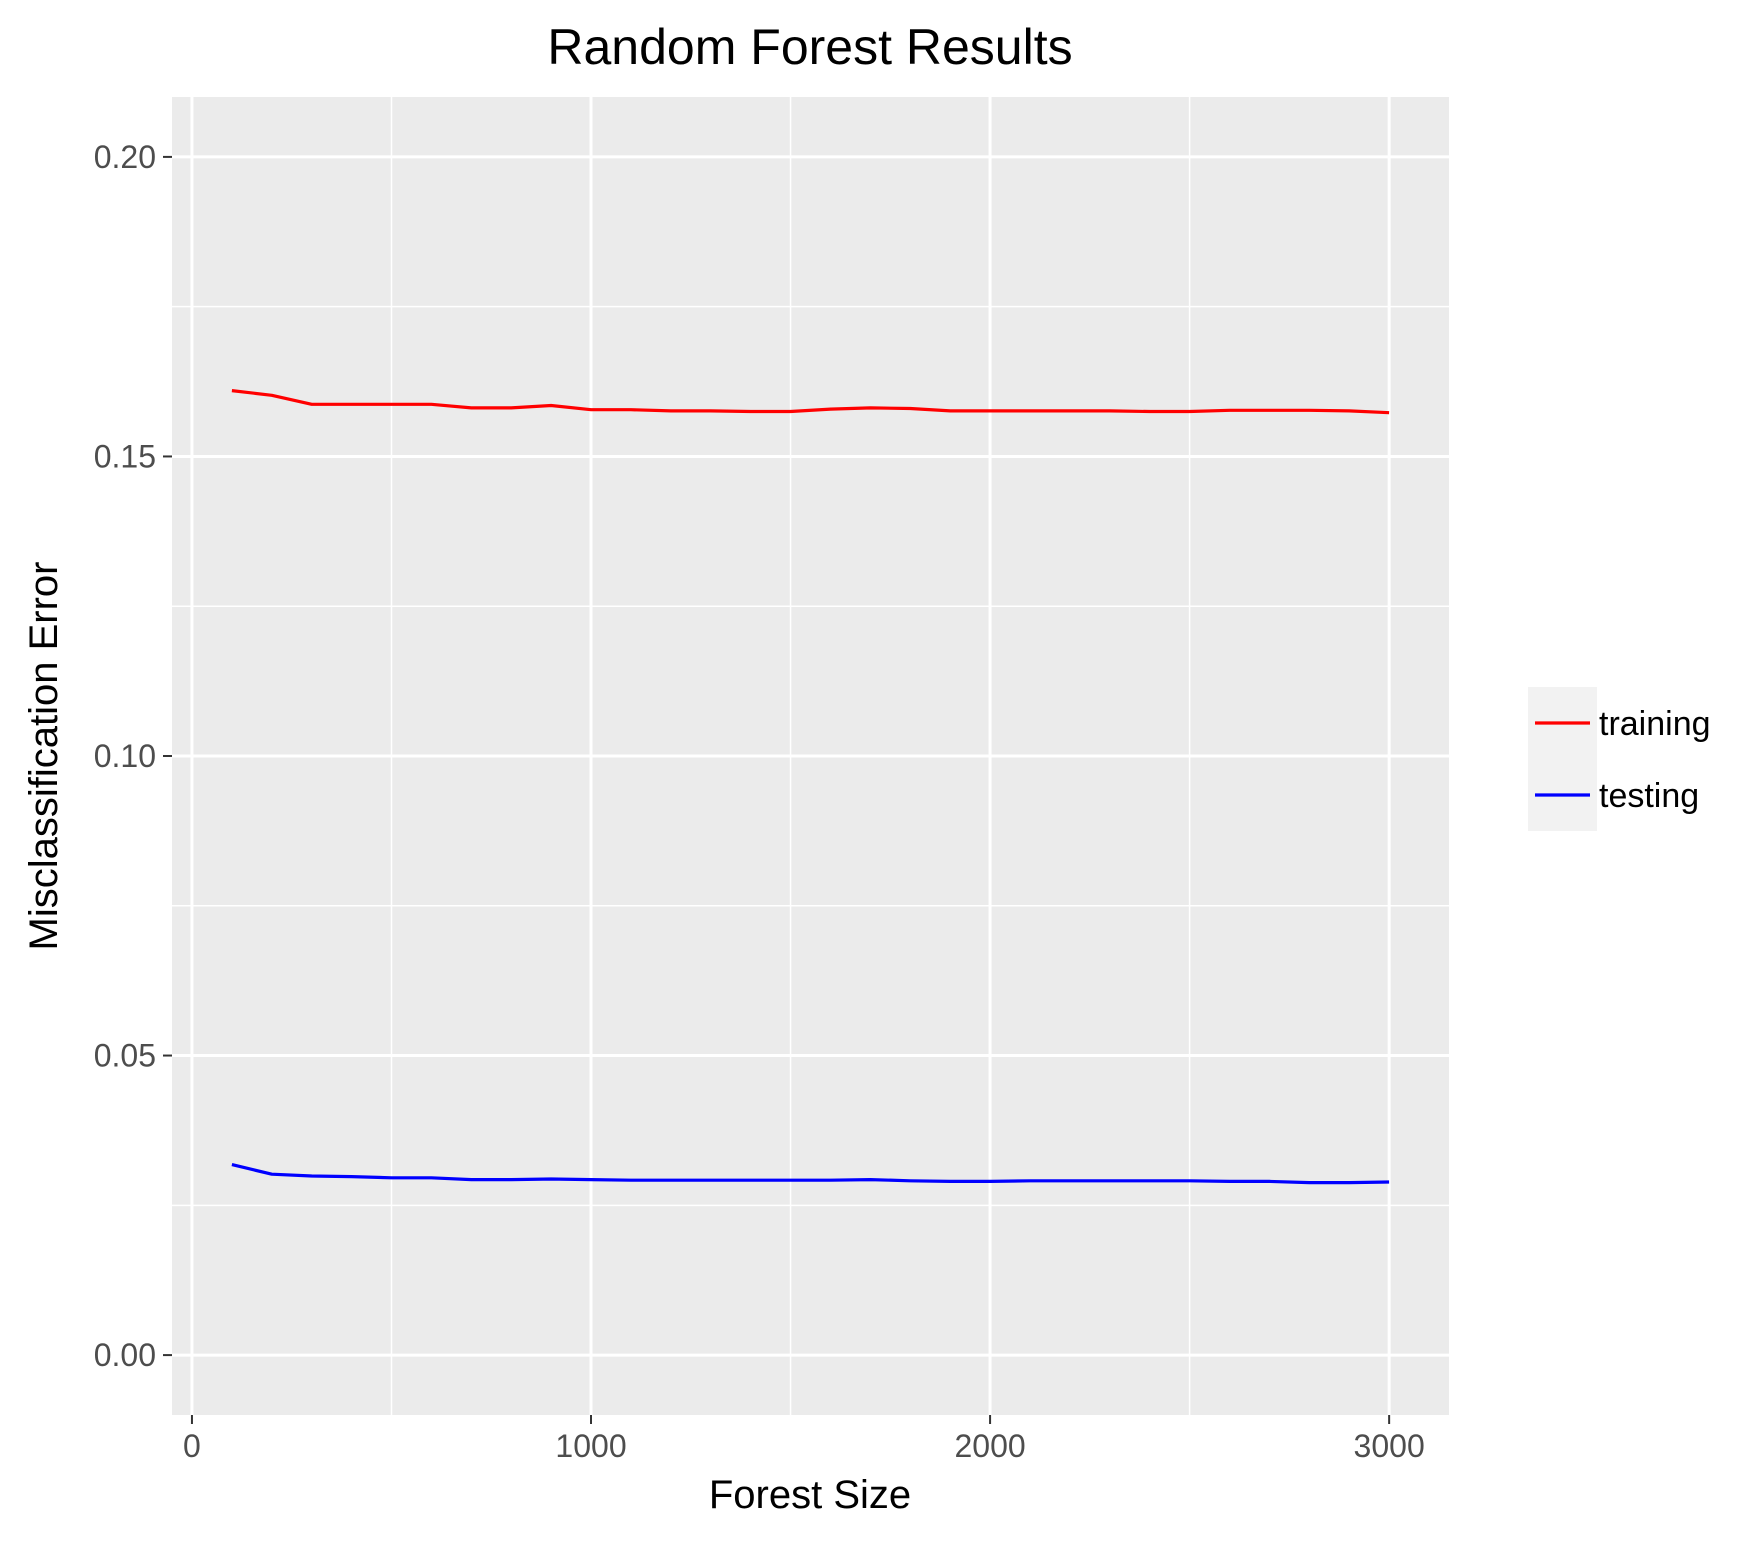  Describe the element at coordinates (1655, 724) in the screenshot. I see `legend-label-training: training` at that location.